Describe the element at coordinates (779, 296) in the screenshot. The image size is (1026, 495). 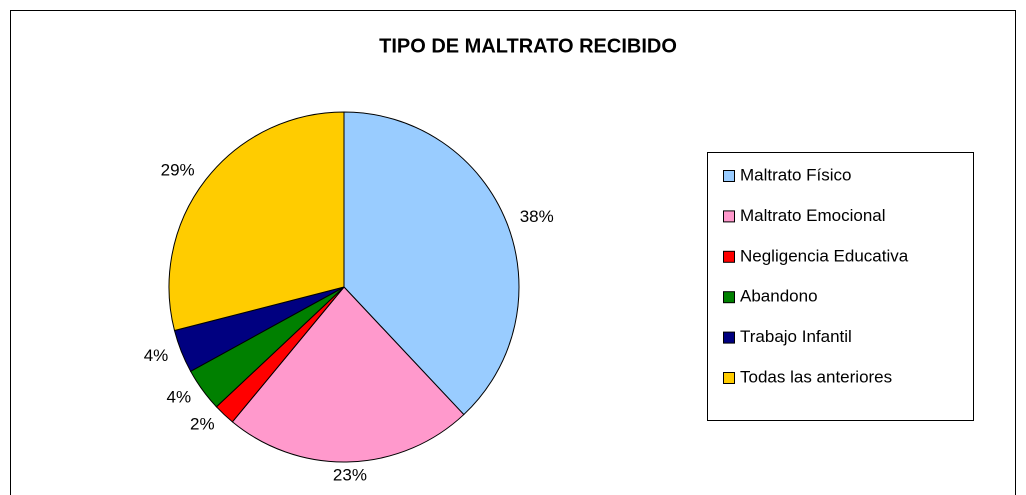
I see `legend-label: Abandono` at that location.